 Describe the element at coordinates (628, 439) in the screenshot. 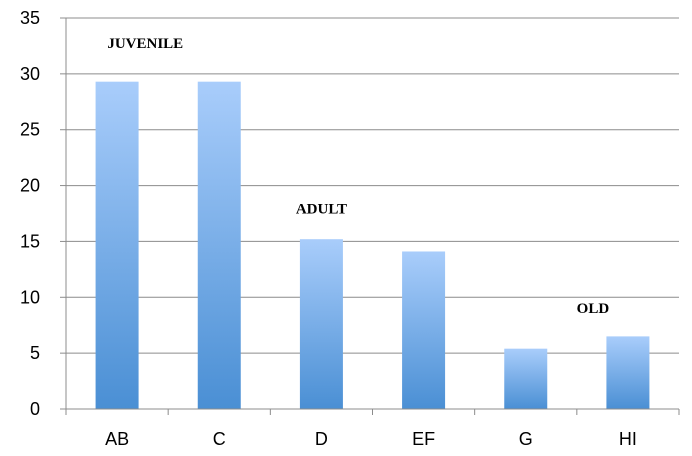

I see `x-tick-label: HI` at that location.